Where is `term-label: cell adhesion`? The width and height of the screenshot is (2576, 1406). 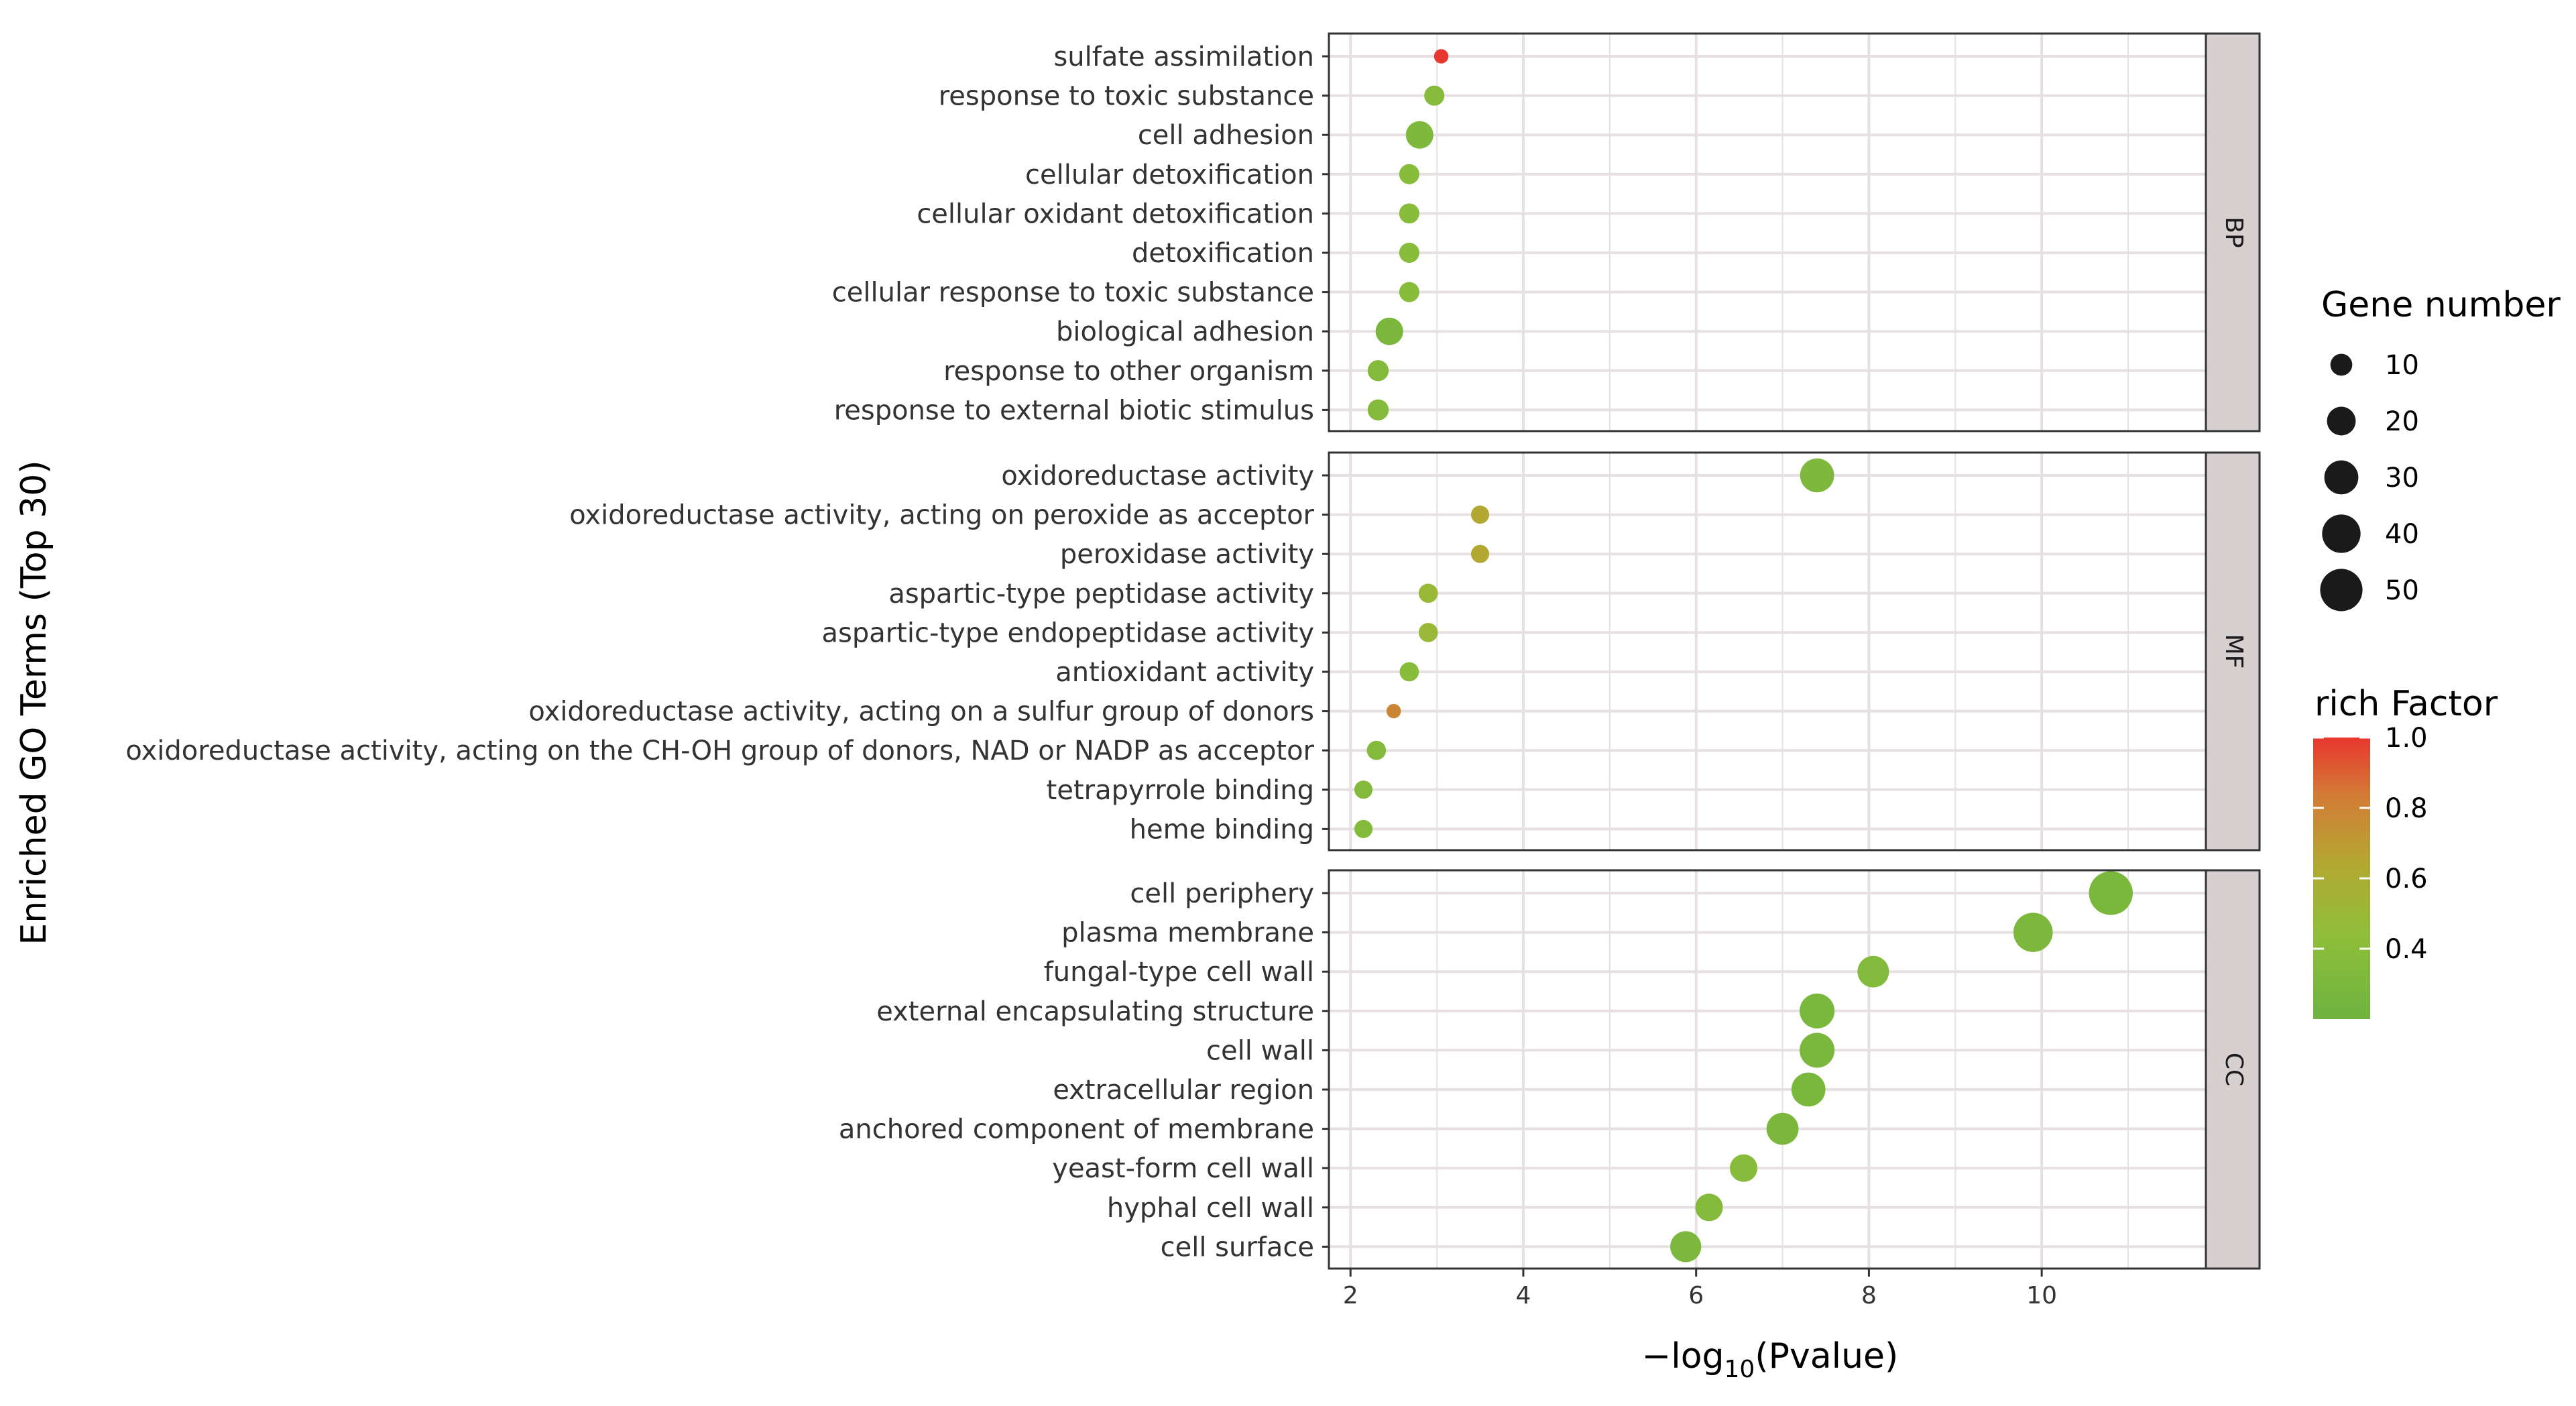 term-label: cell adhesion is located at coordinates (1226, 135).